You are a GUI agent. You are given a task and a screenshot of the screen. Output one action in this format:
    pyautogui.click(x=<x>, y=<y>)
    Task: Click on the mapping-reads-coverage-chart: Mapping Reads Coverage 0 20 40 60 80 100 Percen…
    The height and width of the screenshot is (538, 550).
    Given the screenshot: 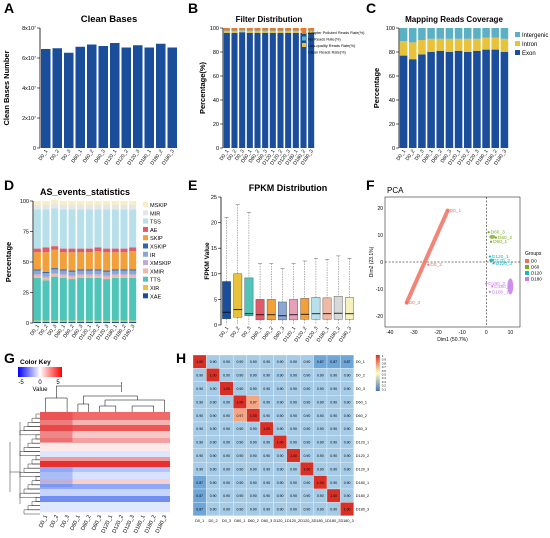 What is the action you would take?
    pyautogui.click(x=460, y=90)
    